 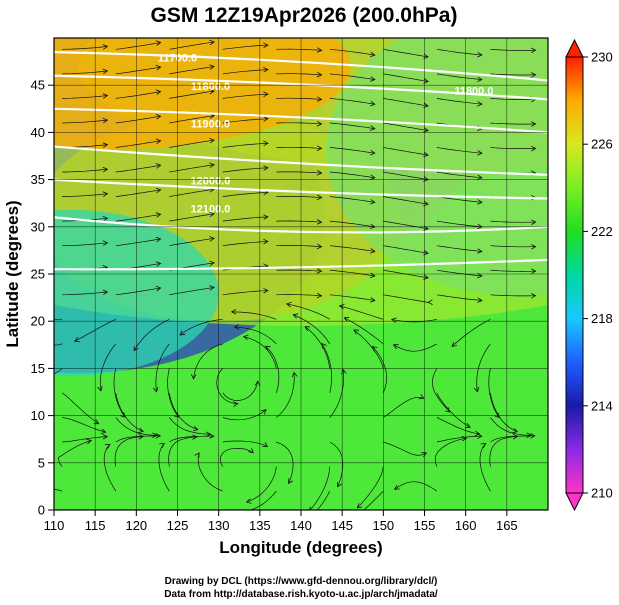 What do you see at coordinates (466, 525) in the screenshot?
I see `x-tick-label: 160` at bounding box center [466, 525].